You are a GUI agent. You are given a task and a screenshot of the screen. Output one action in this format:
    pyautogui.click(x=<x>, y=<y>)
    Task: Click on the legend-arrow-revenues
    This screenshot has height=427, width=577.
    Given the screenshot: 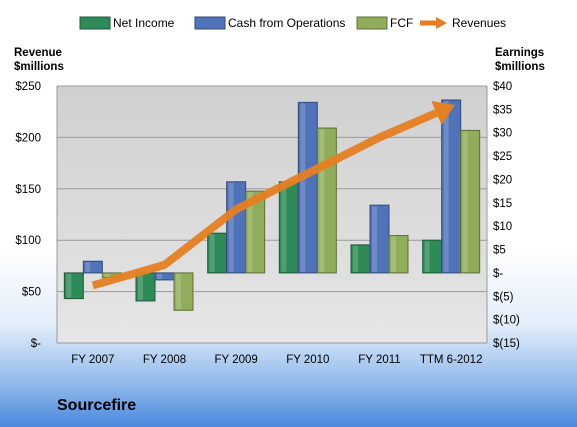 What is the action you would take?
    pyautogui.click(x=441, y=23)
    